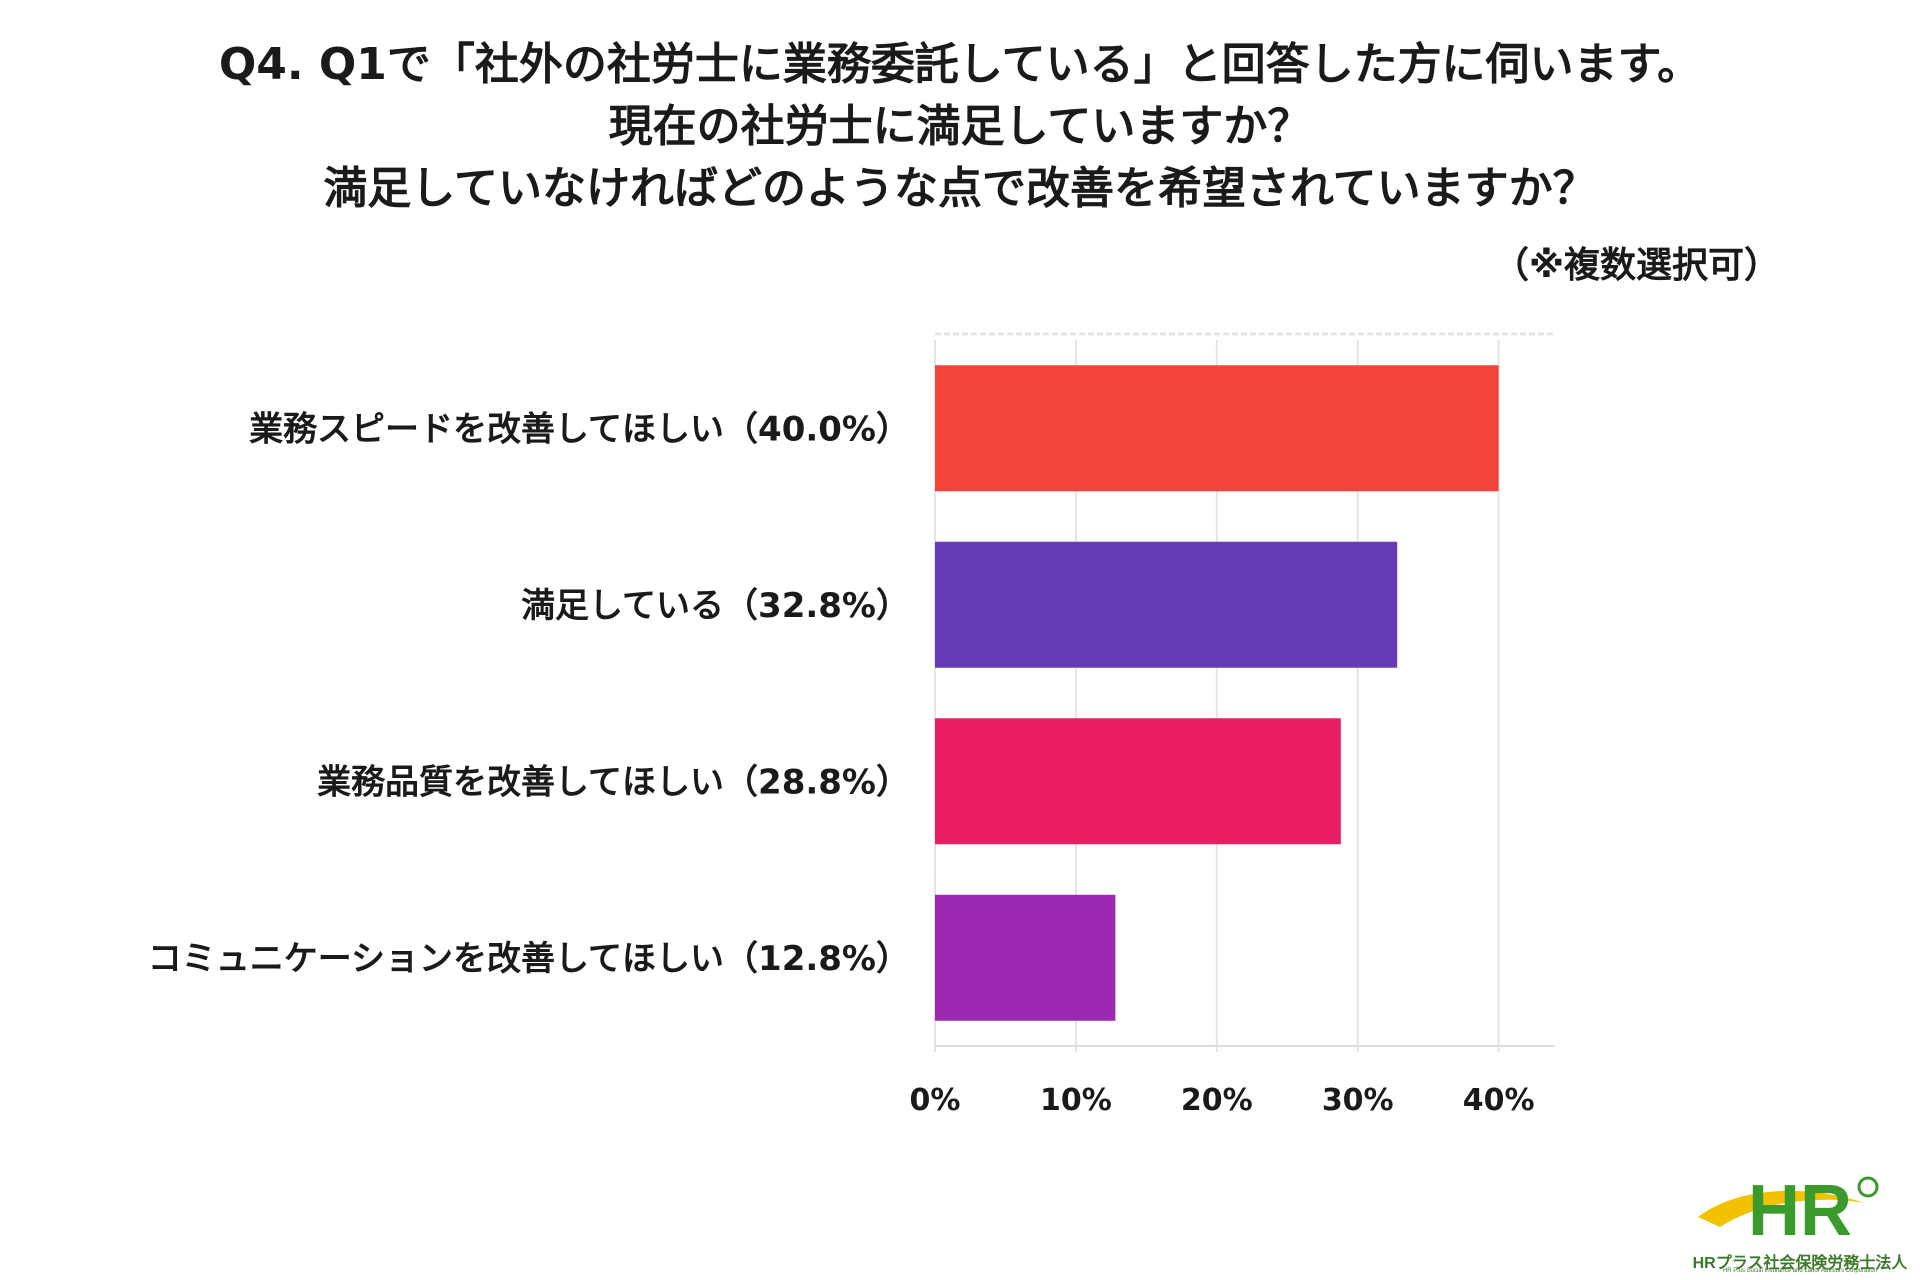 Image resolution: width=1920 pixels, height=1280 pixels. Describe the element at coordinates (1800, 1263) in the screenshot. I see `logo-company-name: HRプラス社会保険労務士法人` at that location.